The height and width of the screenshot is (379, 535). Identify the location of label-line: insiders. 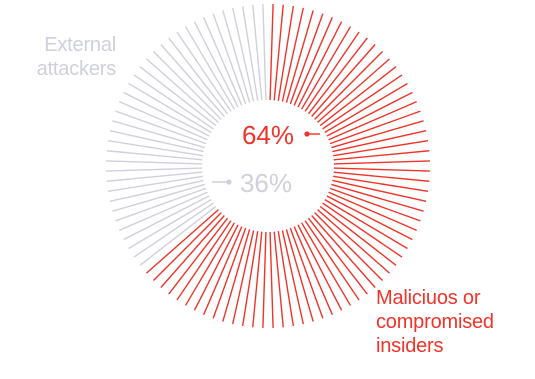
(410, 346).